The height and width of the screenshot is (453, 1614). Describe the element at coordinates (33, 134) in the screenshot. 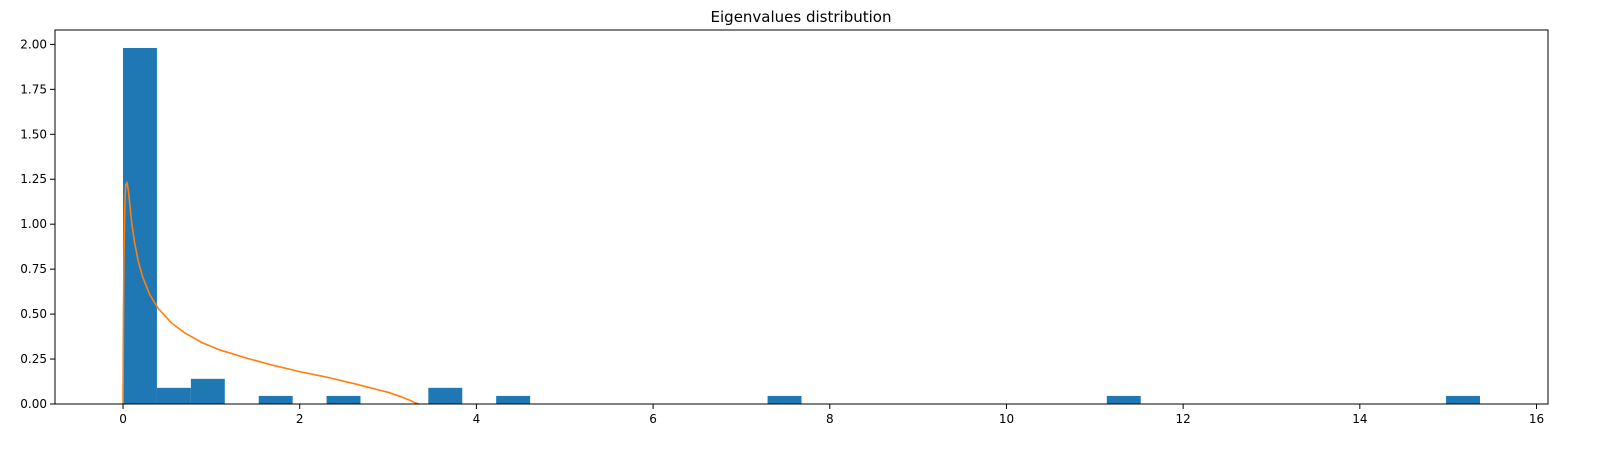

I see `y-tick-label: 1.50` at that location.